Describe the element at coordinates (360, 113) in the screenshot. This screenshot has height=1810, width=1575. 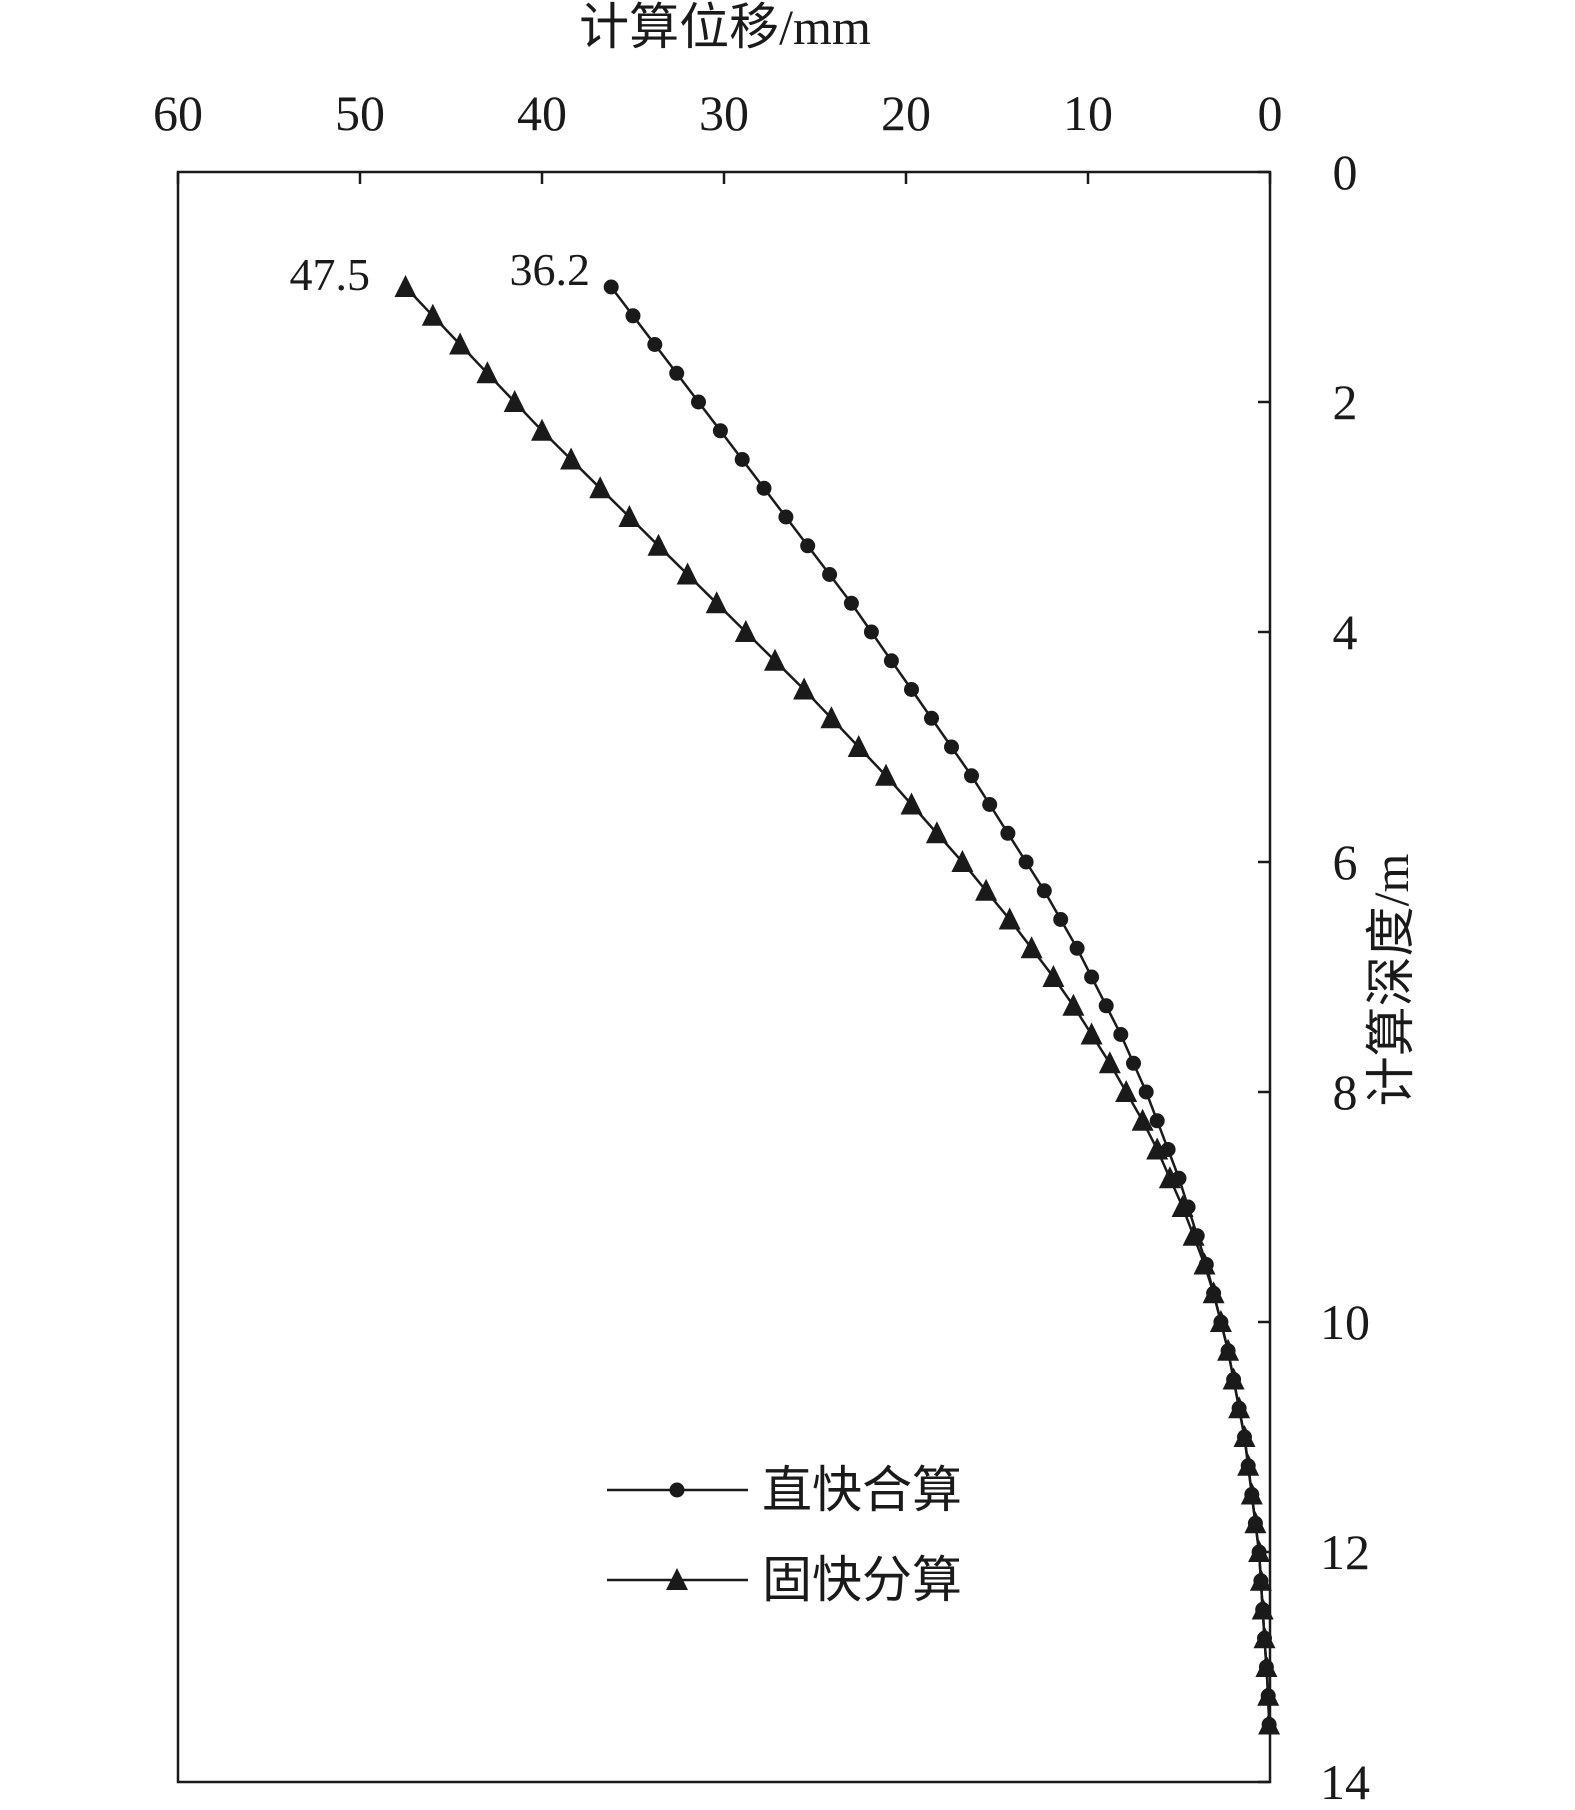
I see `x-tick-label: 50` at that location.